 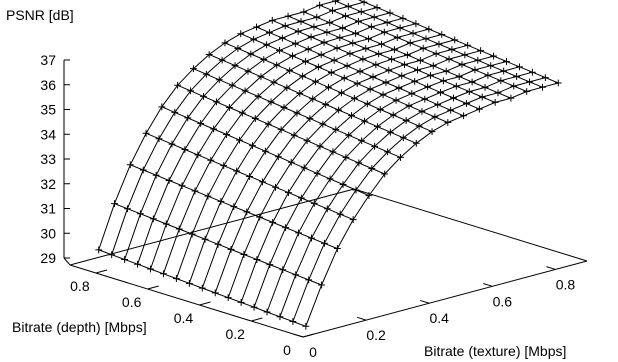 What do you see at coordinates (313, 352) in the screenshot?
I see `x-tick-label: 0` at bounding box center [313, 352].